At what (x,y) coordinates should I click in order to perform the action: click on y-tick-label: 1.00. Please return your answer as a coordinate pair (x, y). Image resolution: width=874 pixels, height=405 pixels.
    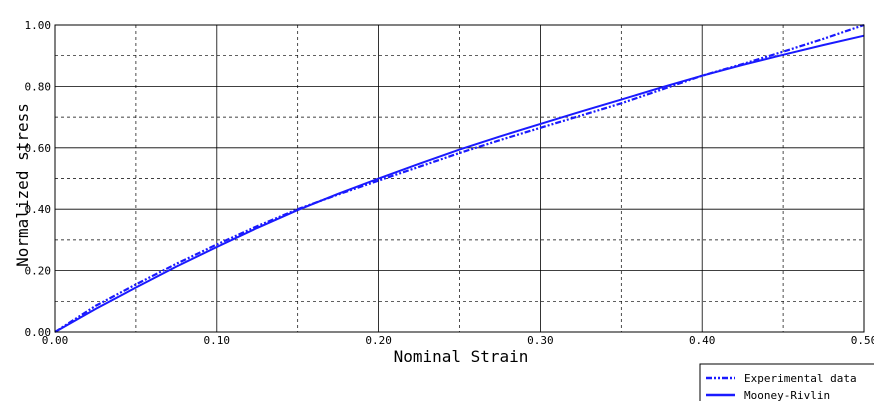
    Looking at the image, I should click on (38, 25).